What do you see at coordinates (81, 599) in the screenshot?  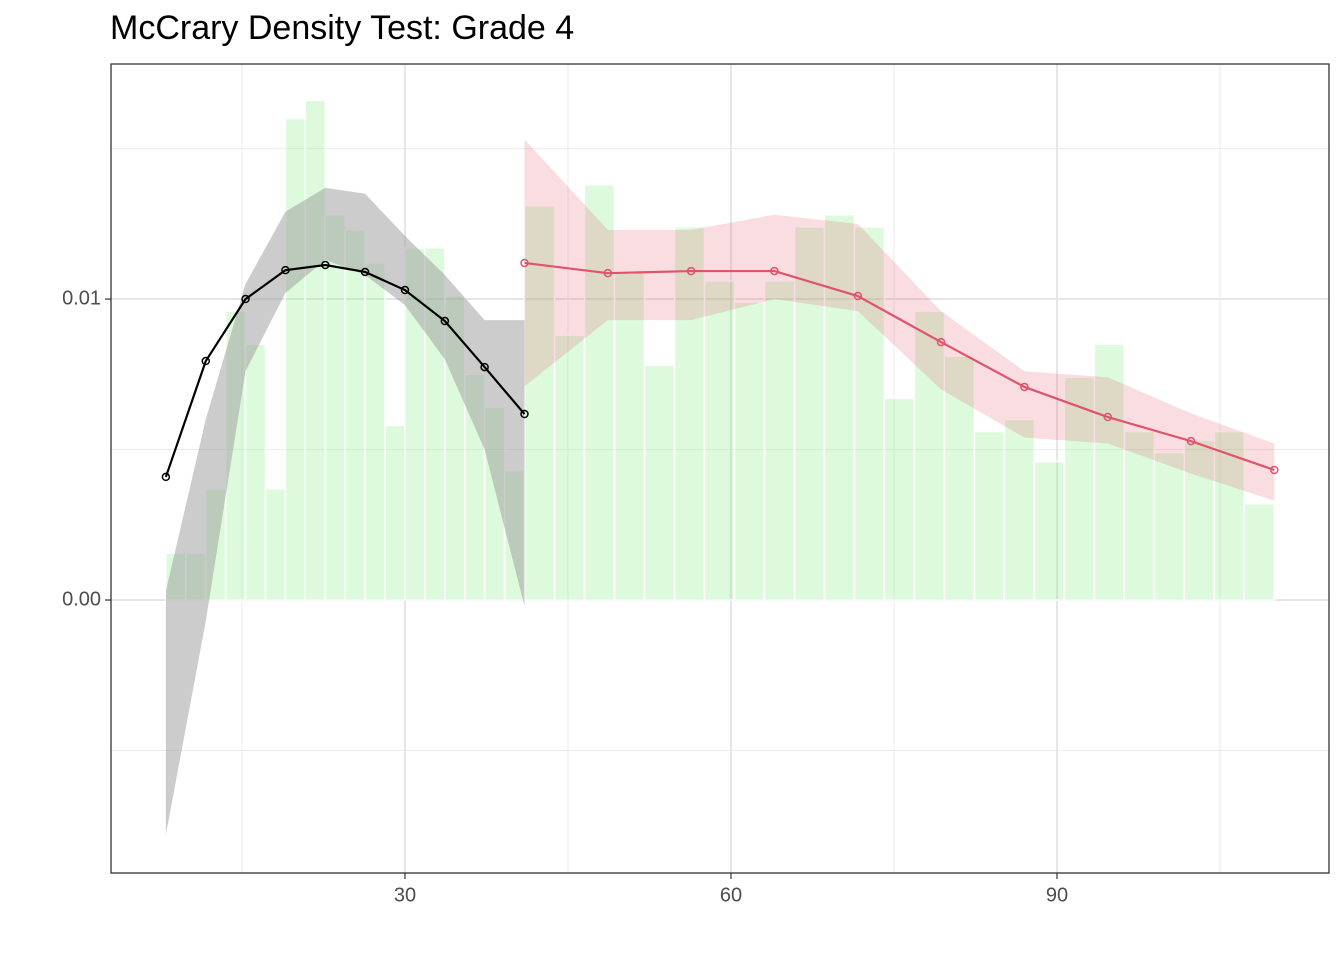 I see `y-tick-label: 0.00` at bounding box center [81, 599].